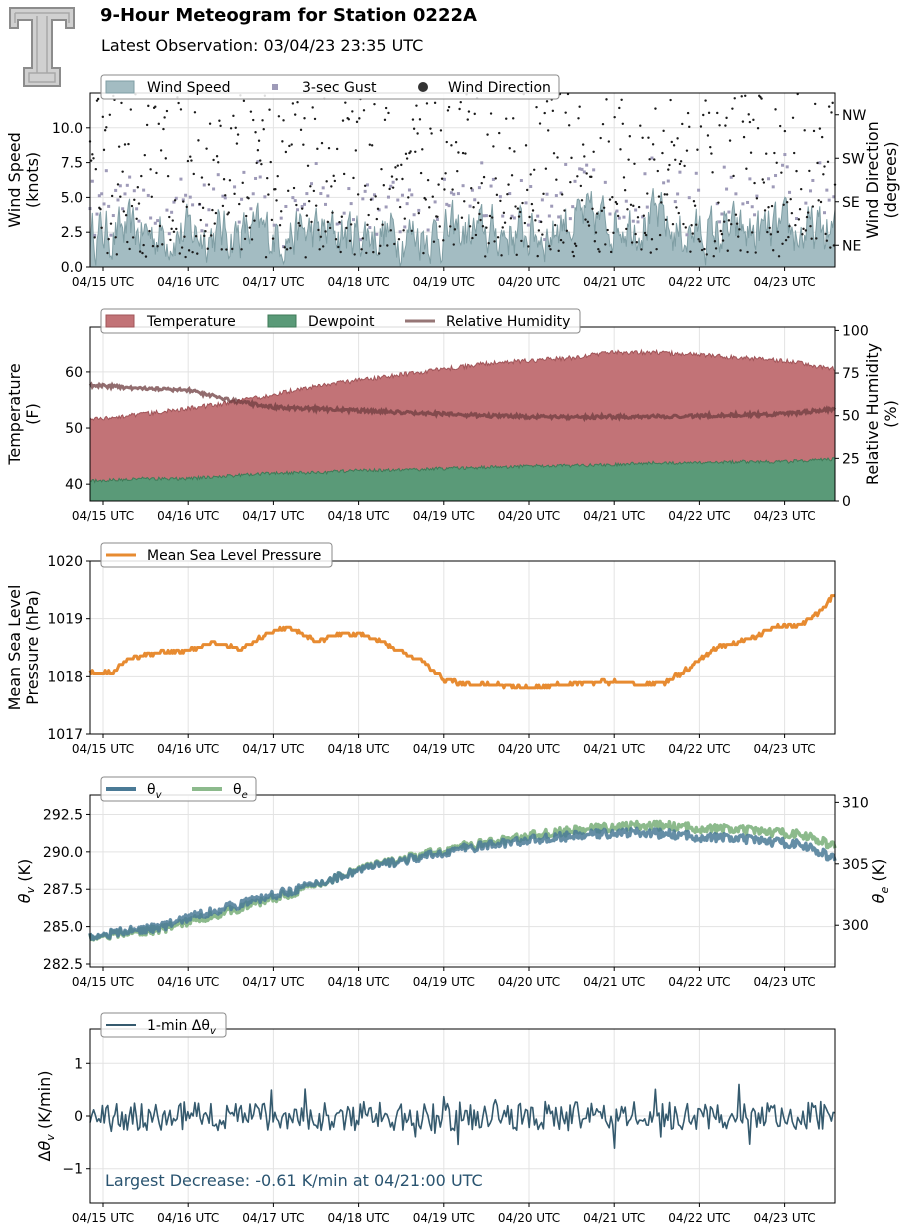 This screenshot has height=1231, width=913. Describe the element at coordinates (63, 853) in the screenshot. I see `y-tick-label: 290.0` at that location.